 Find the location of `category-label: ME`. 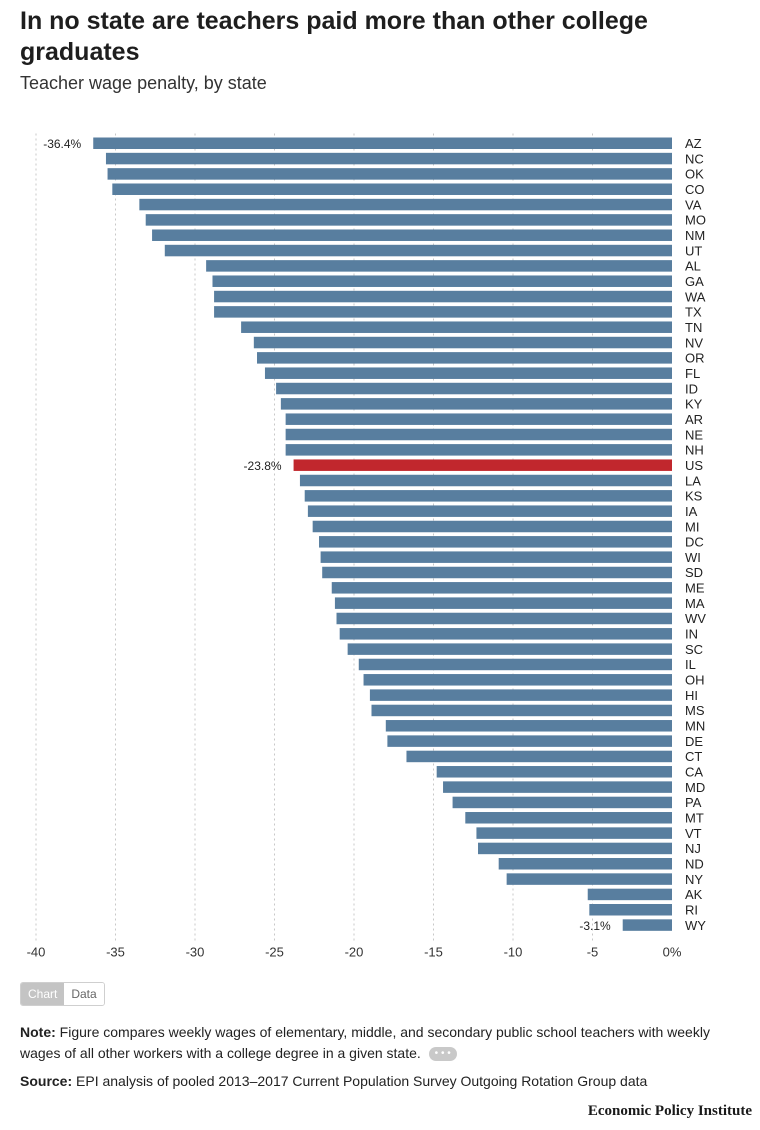

category-label: ME is located at coordinates (695, 588).